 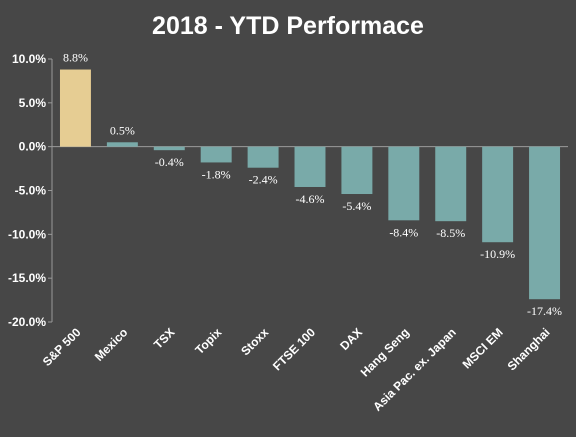 I want to click on data-label: -1.8%, so click(x=216, y=174).